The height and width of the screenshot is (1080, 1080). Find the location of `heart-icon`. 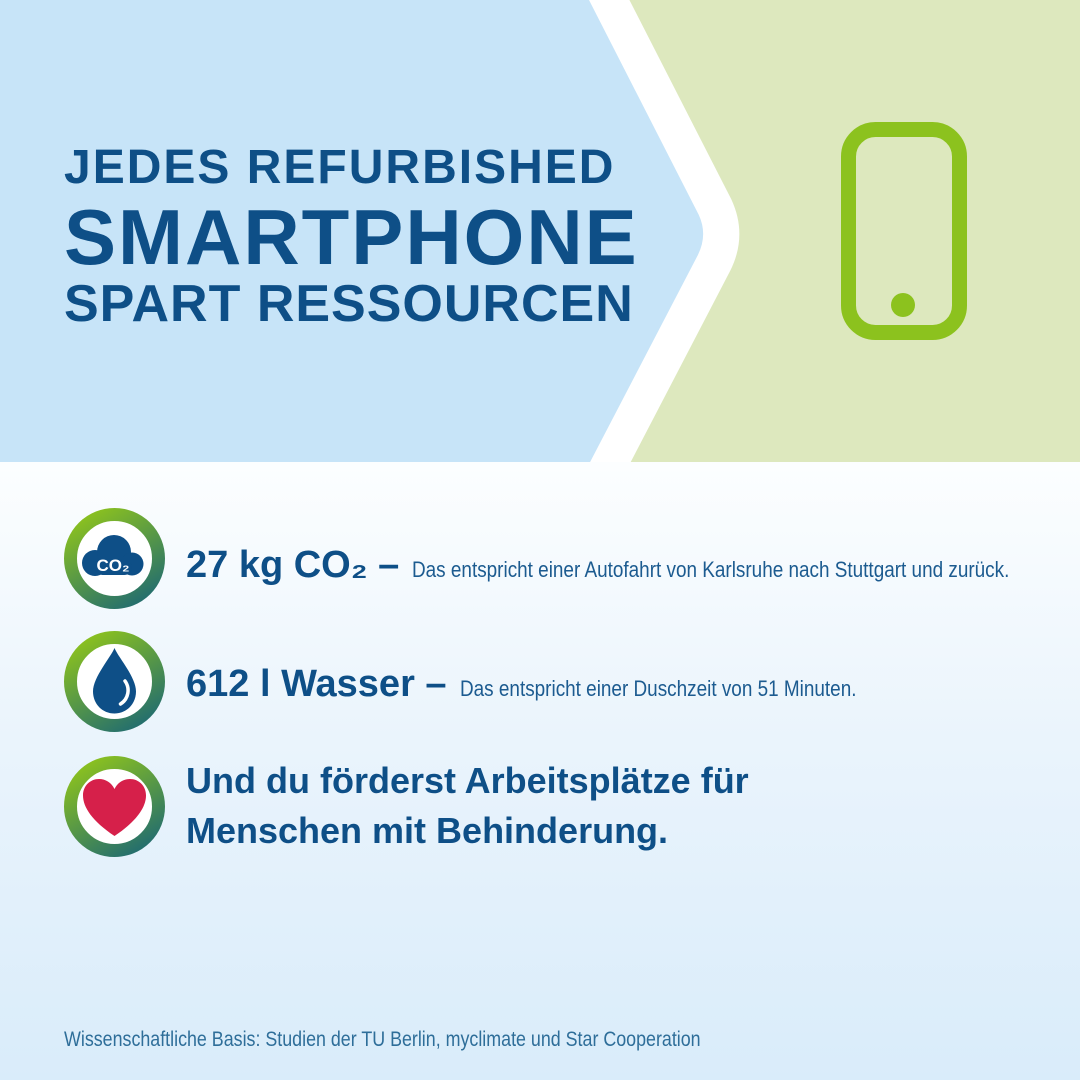

heart-icon is located at coordinates (114, 806).